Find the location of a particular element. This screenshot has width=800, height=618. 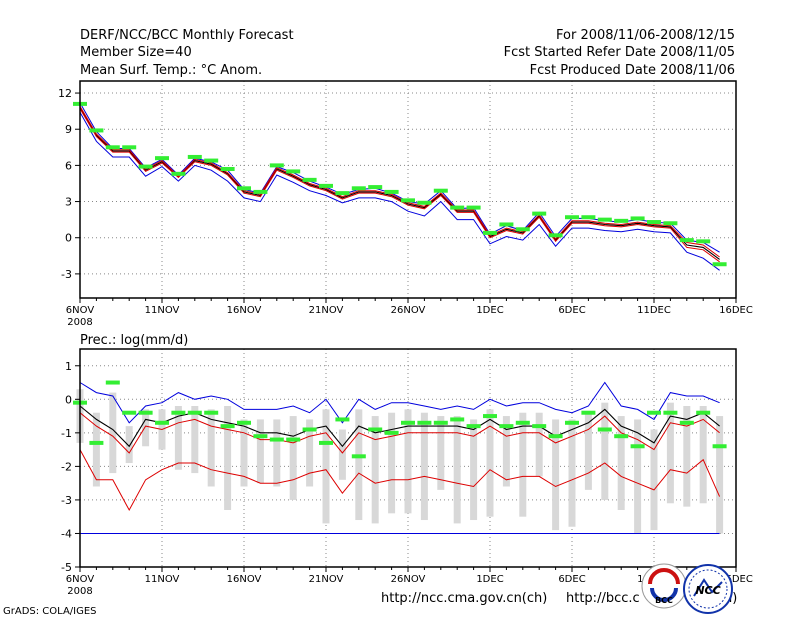

bcc-url: http://bcc.c is located at coordinates (603, 598).